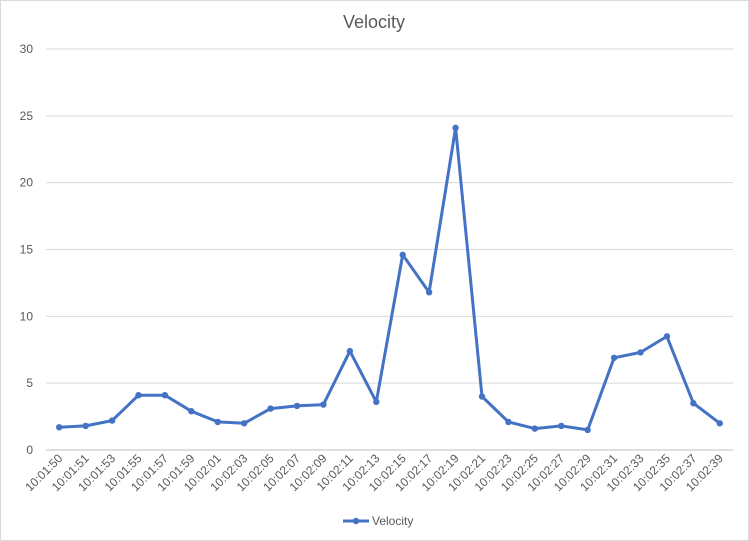 The image size is (749, 541). Describe the element at coordinates (29, 383) in the screenshot. I see `y-tick-label: 5` at that location.